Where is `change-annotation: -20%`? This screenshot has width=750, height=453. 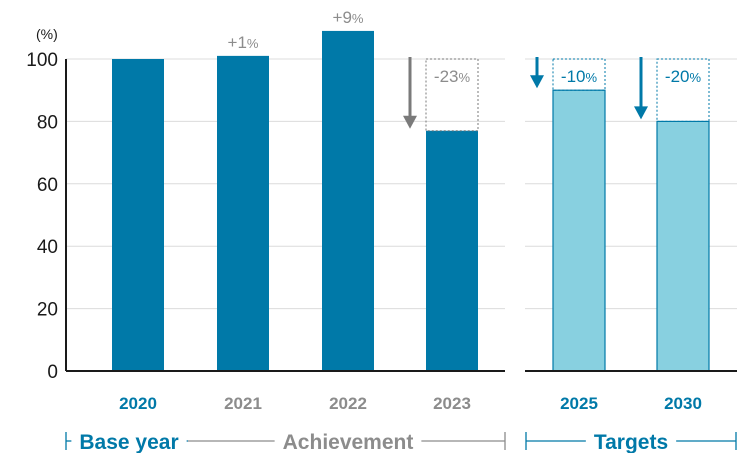
change-annotation: -20% is located at coordinates (683, 76).